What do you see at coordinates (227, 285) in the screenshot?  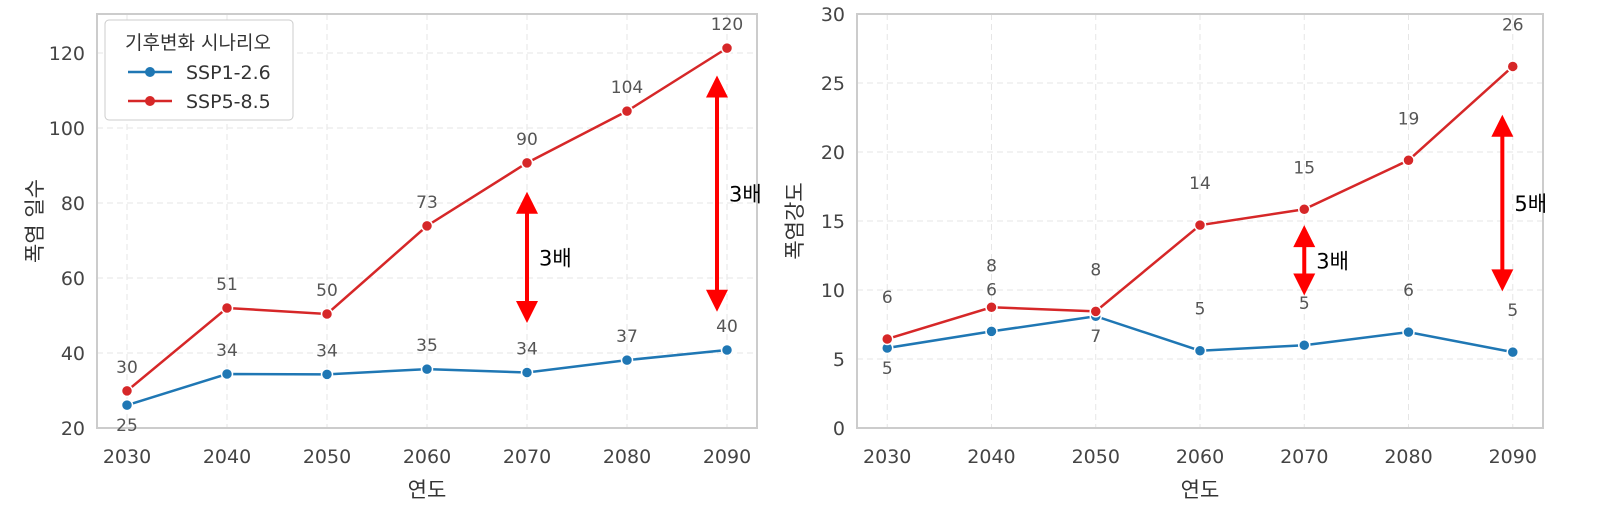 I see `data-label: 51` at bounding box center [227, 285].